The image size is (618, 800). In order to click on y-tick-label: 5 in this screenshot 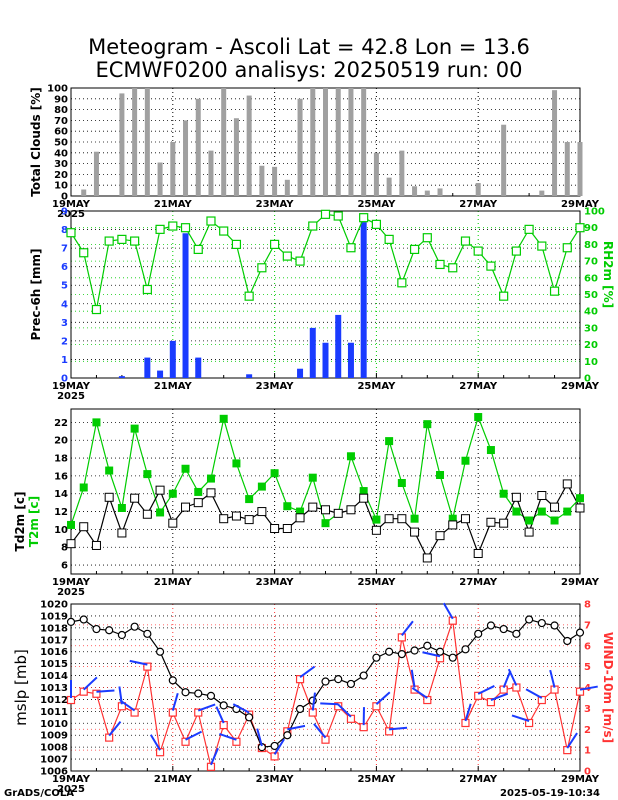, I will do `click(64, 286)`.